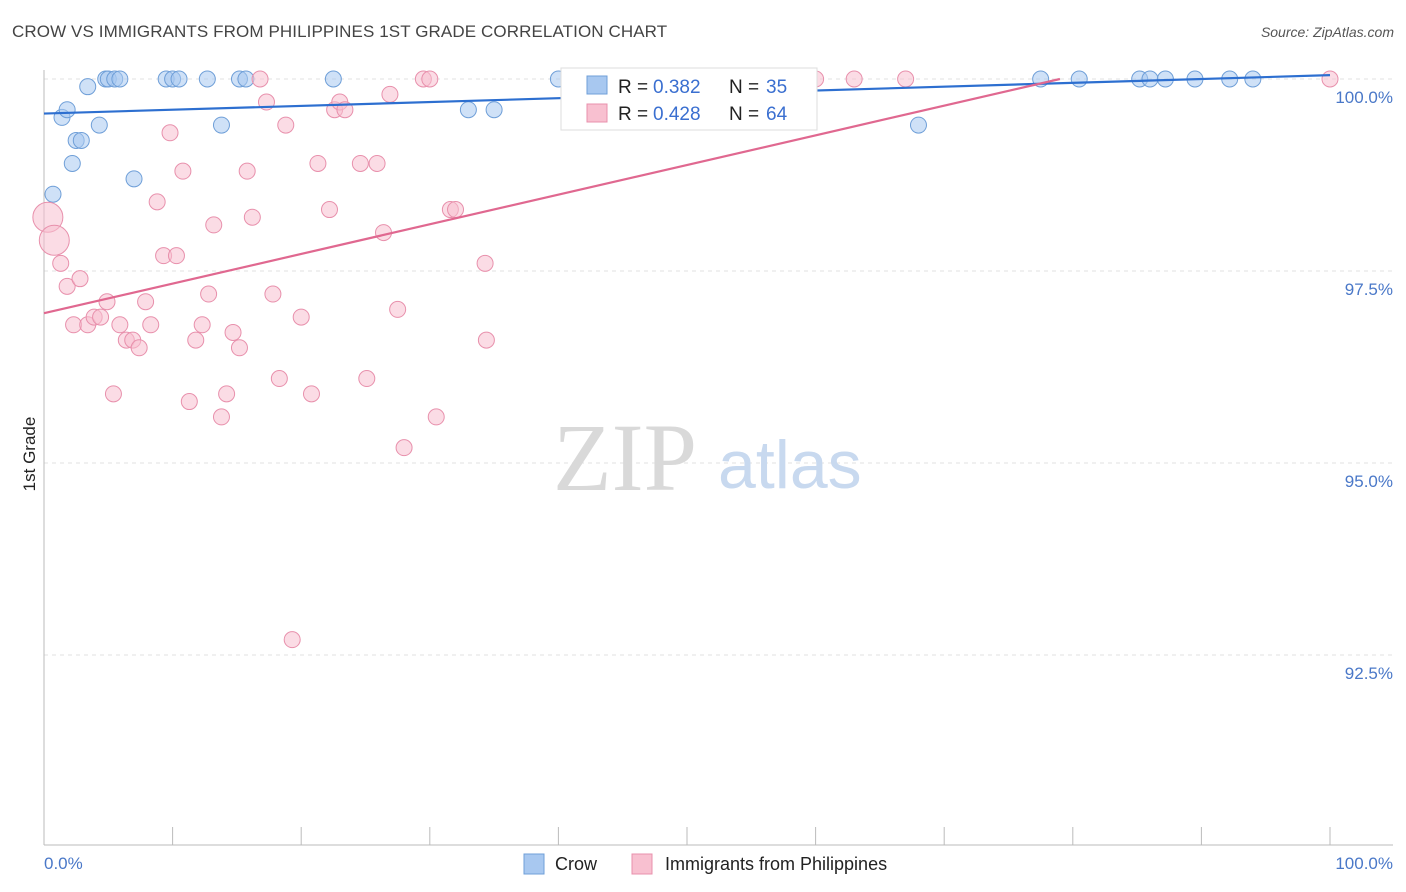 This screenshot has width=1406, height=892. I want to click on y-tick-label: 95.0%, so click(1369, 481).